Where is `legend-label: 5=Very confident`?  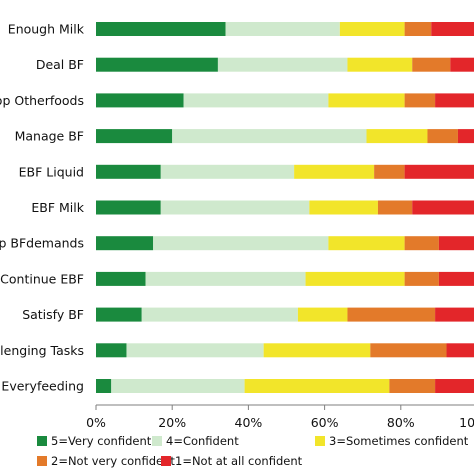 legend-label: 5=Very confident is located at coordinates (101, 441).